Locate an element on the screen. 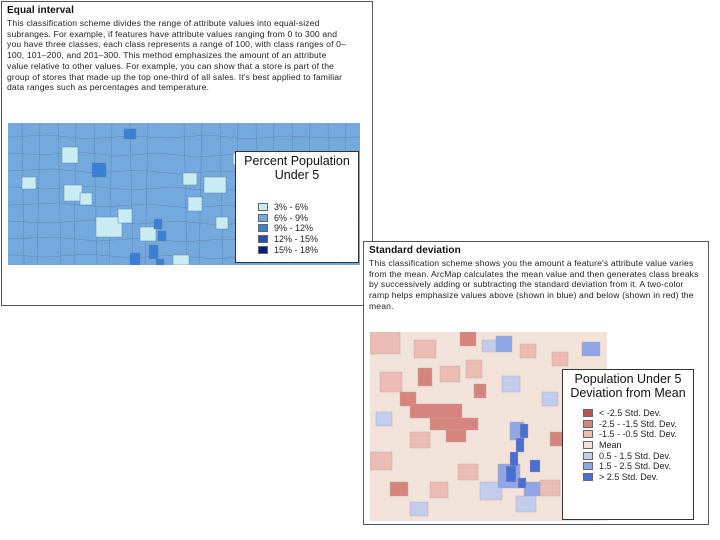 This screenshot has width=720, height=540. legend-item: 9% - 12% is located at coordinates (288, 228).